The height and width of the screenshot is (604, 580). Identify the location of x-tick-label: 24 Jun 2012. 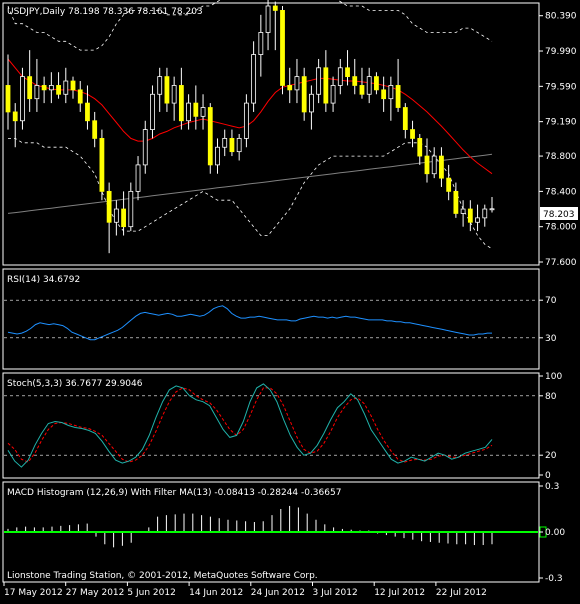
(278, 593).